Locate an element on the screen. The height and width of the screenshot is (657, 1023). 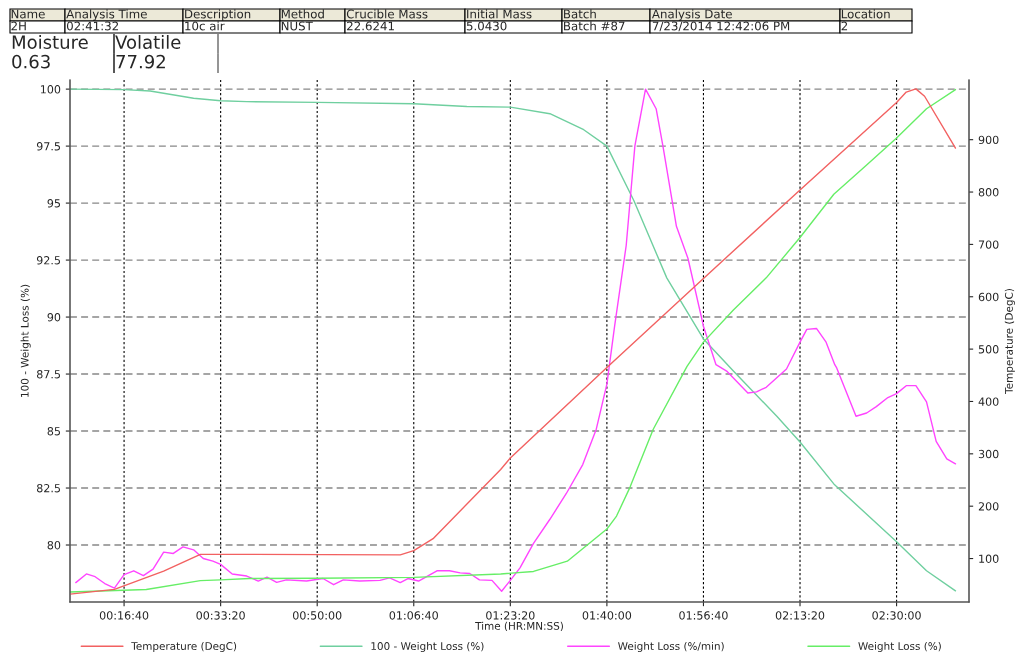
y-tick-label: 92.5 is located at coordinates (48, 260).